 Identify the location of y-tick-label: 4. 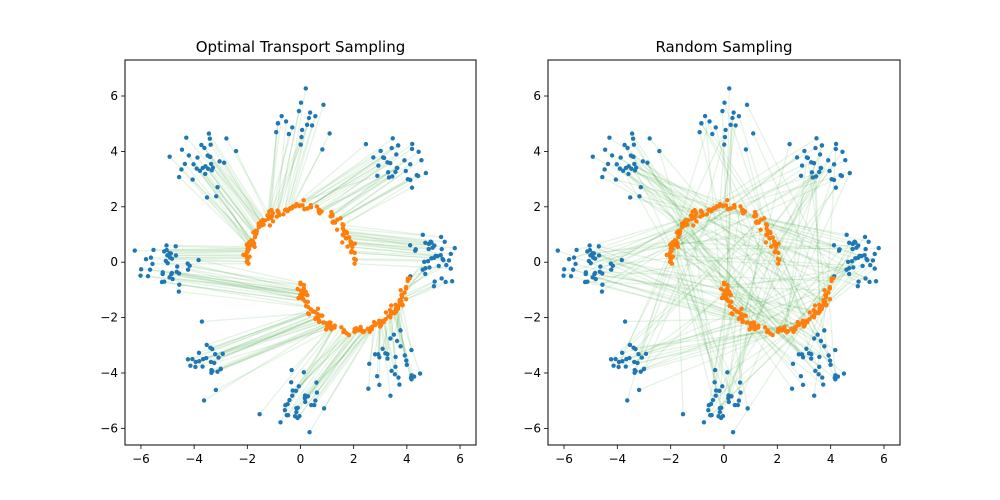
(537, 151).